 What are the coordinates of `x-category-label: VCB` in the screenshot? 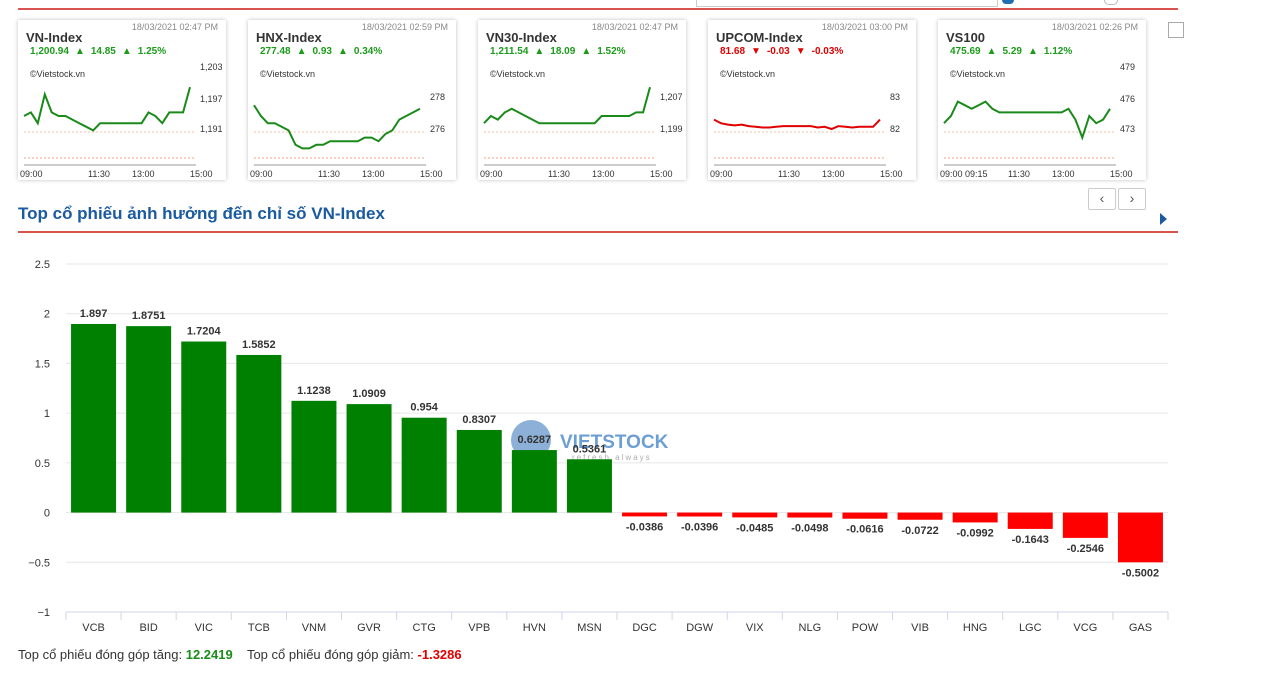 It's located at (93, 628).